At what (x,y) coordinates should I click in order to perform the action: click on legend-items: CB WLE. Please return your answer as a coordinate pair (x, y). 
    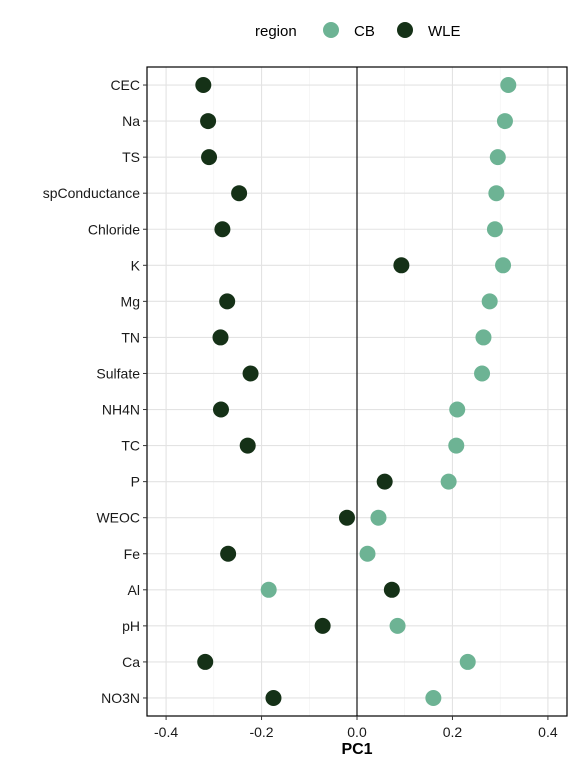
    Looking at the image, I should click on (392, 31).